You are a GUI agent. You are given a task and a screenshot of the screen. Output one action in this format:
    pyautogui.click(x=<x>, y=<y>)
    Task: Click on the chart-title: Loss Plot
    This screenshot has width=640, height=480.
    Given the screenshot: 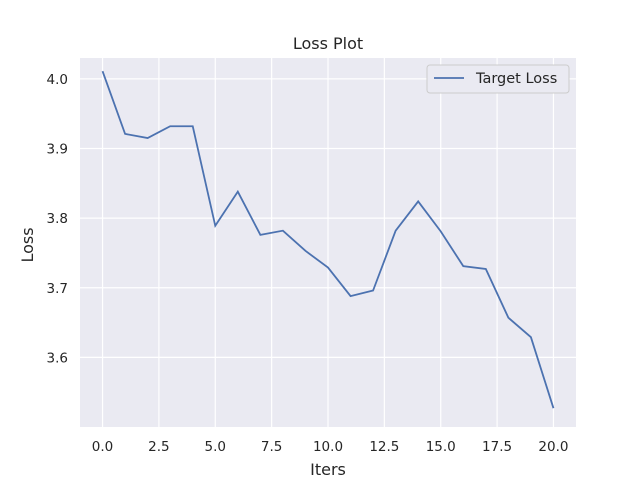 What is the action you would take?
    pyautogui.click(x=328, y=43)
    